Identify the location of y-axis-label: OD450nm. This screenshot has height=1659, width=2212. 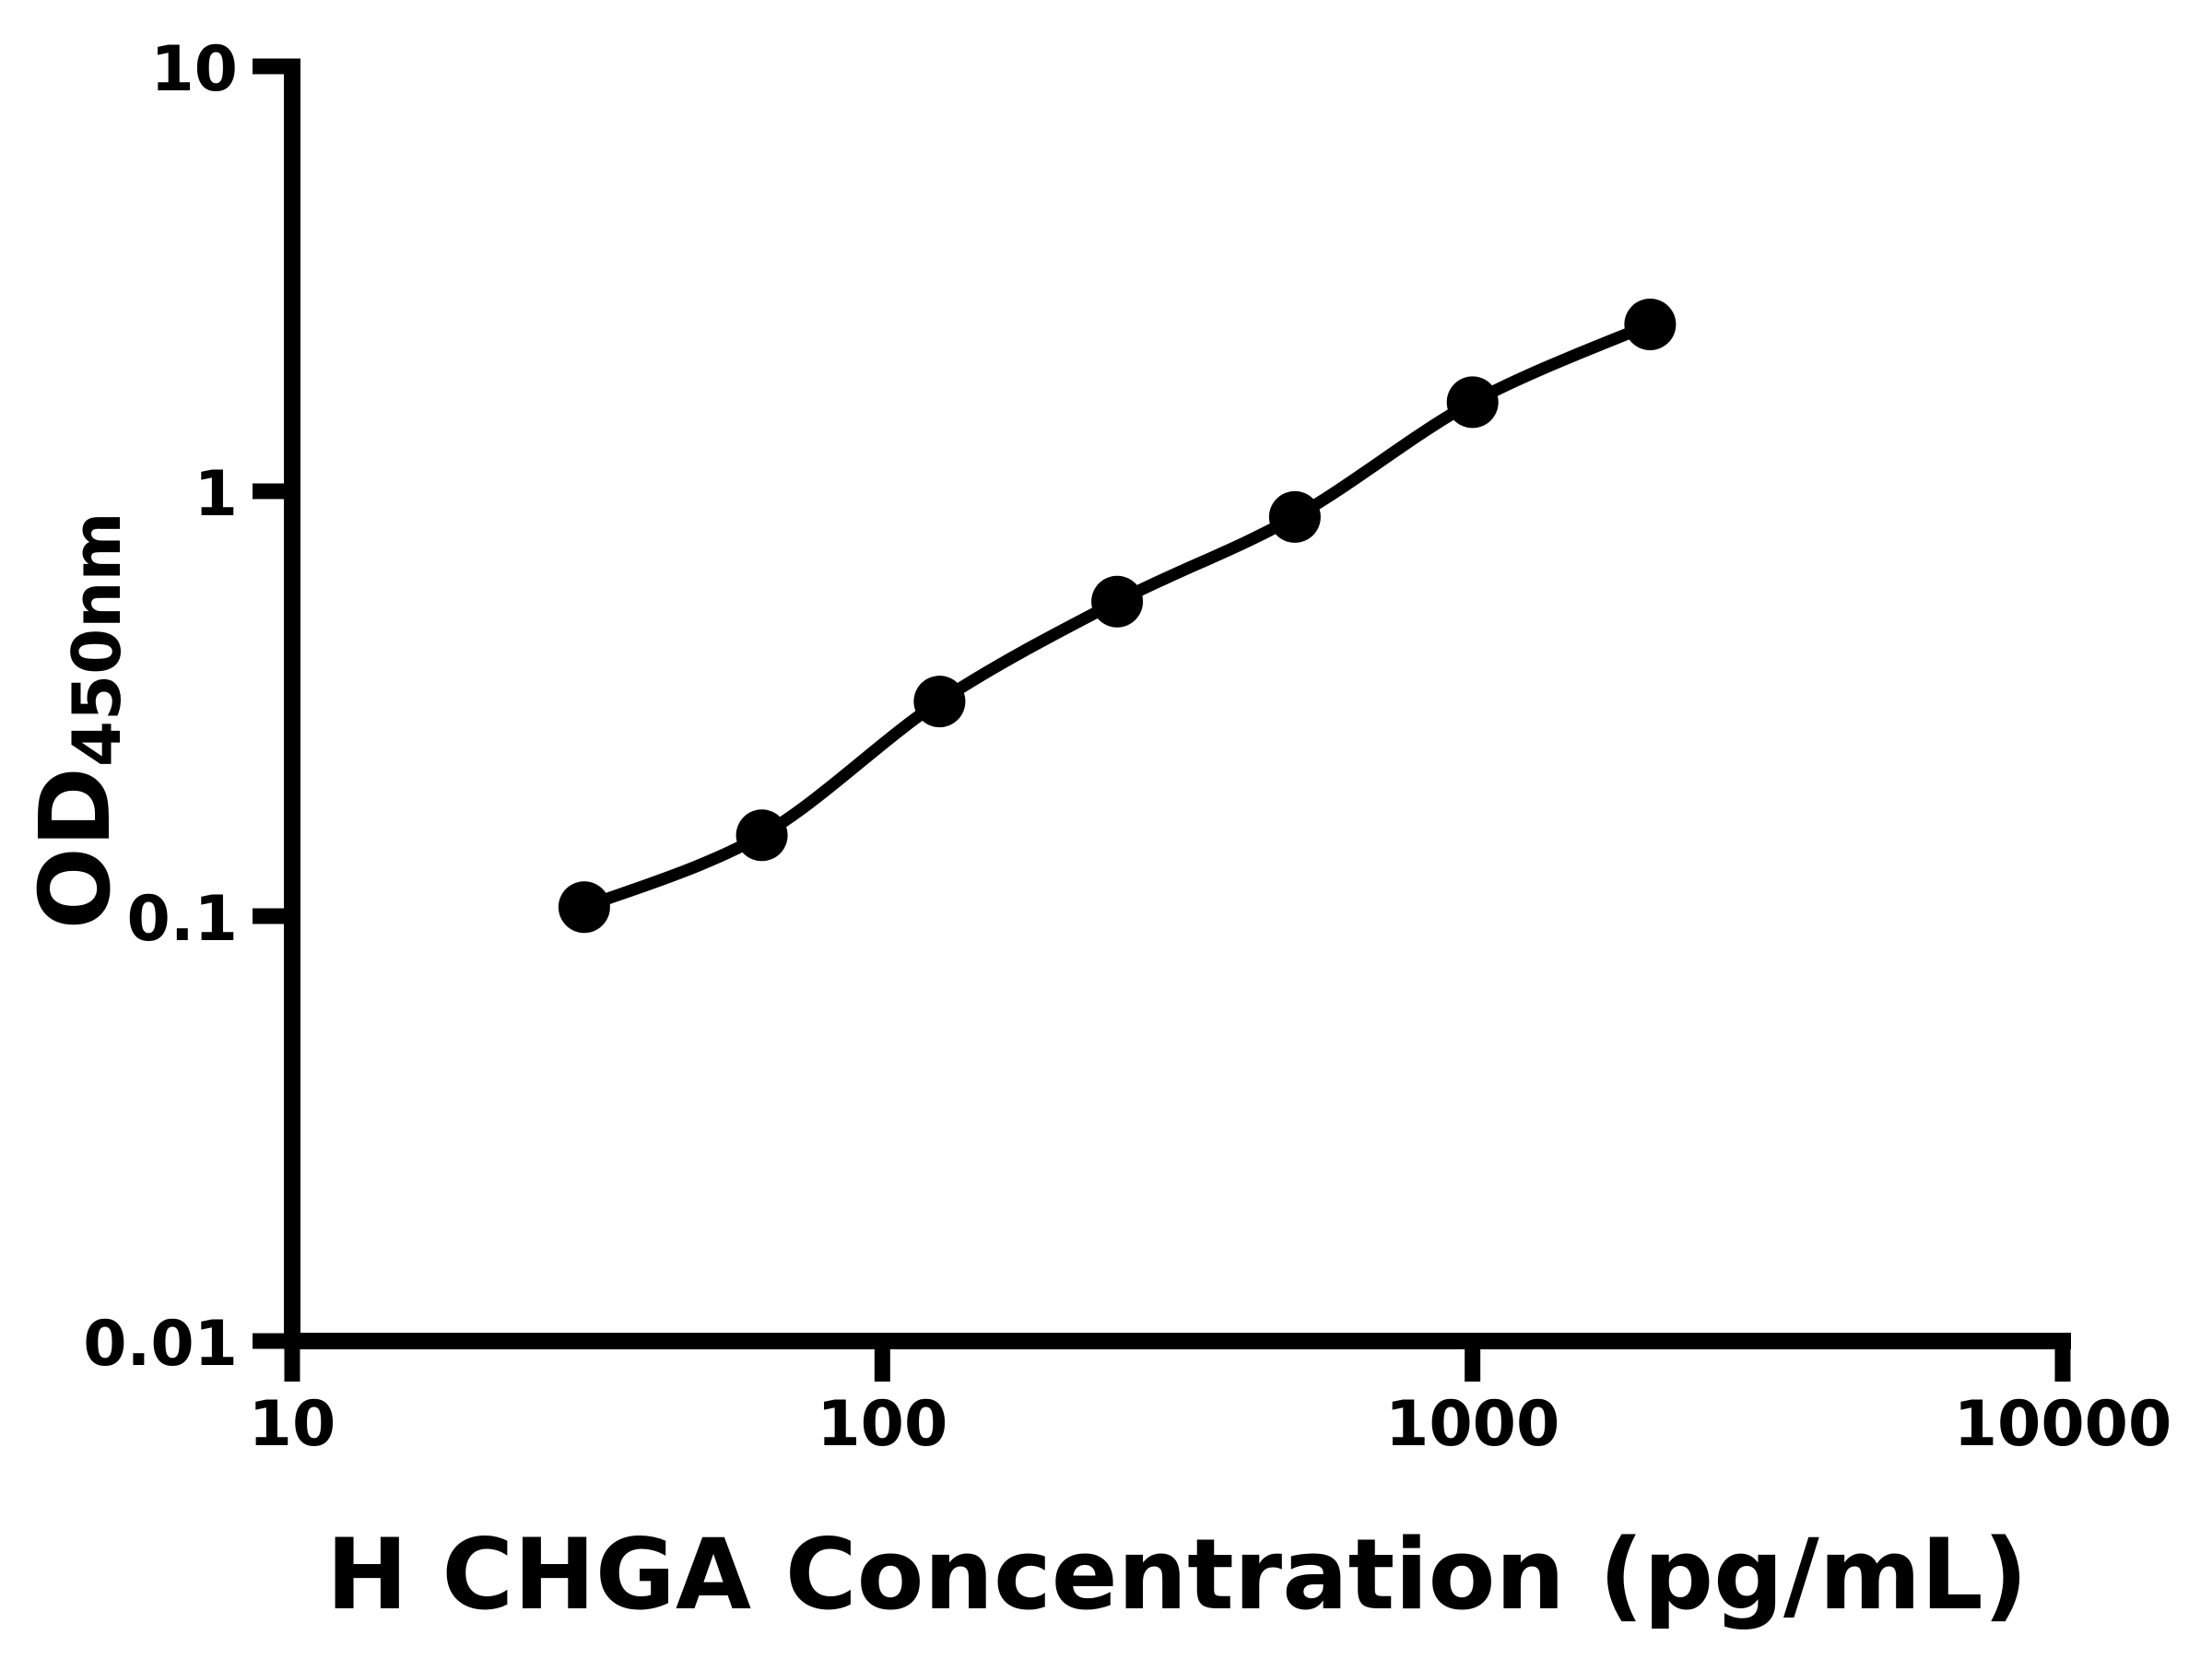
(77, 721).